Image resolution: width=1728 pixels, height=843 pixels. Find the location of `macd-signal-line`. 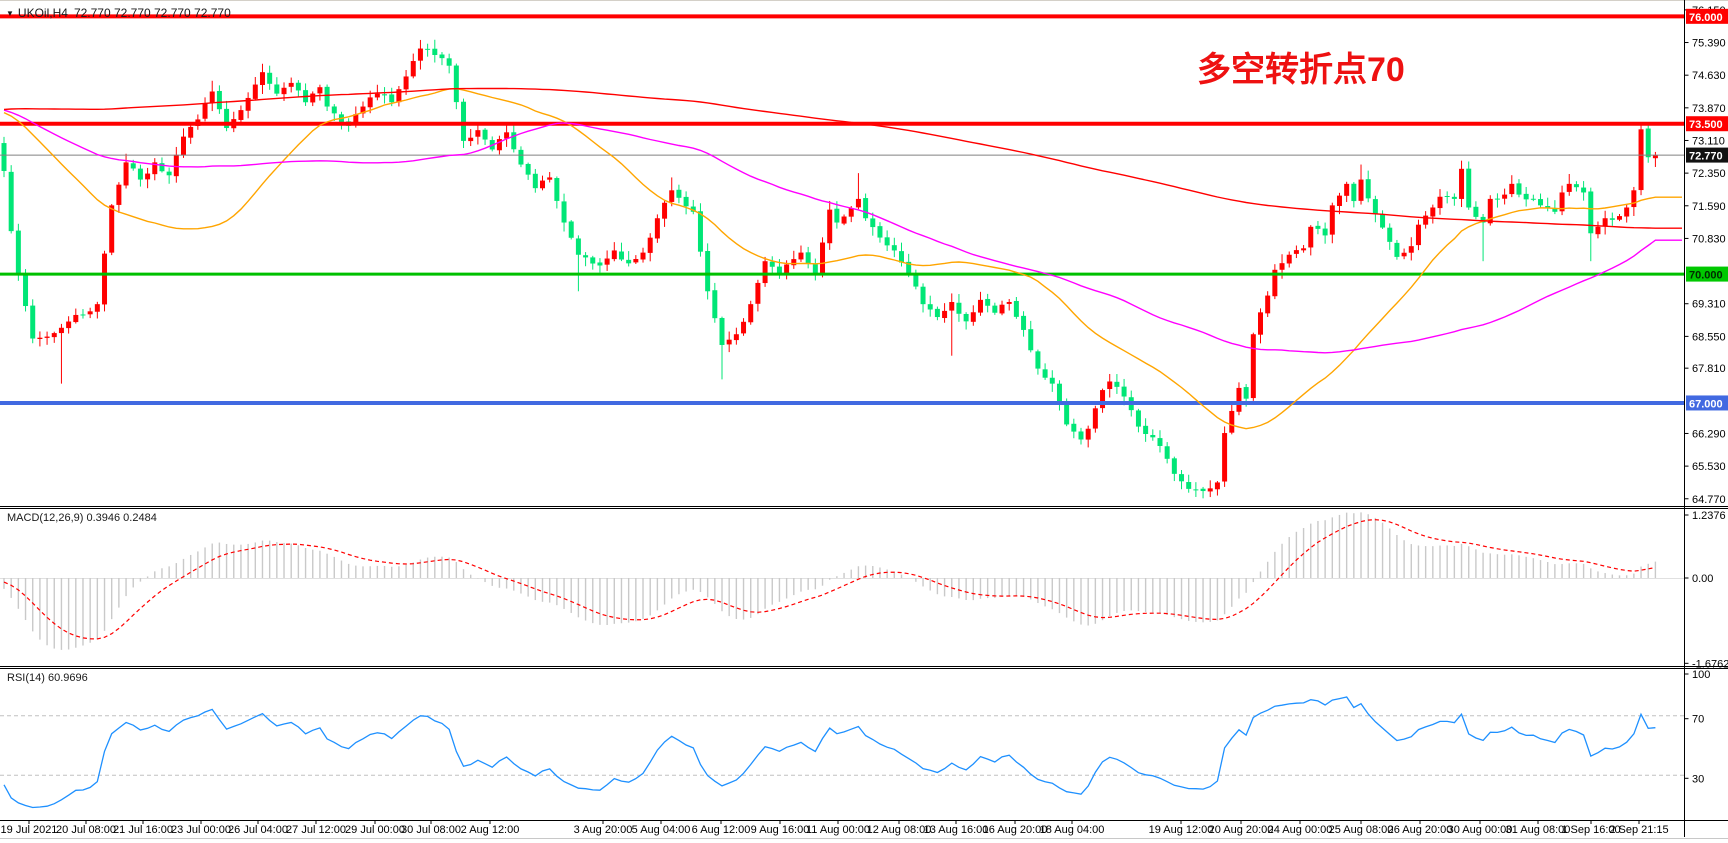

macd-signal-line is located at coordinates (829, 579).